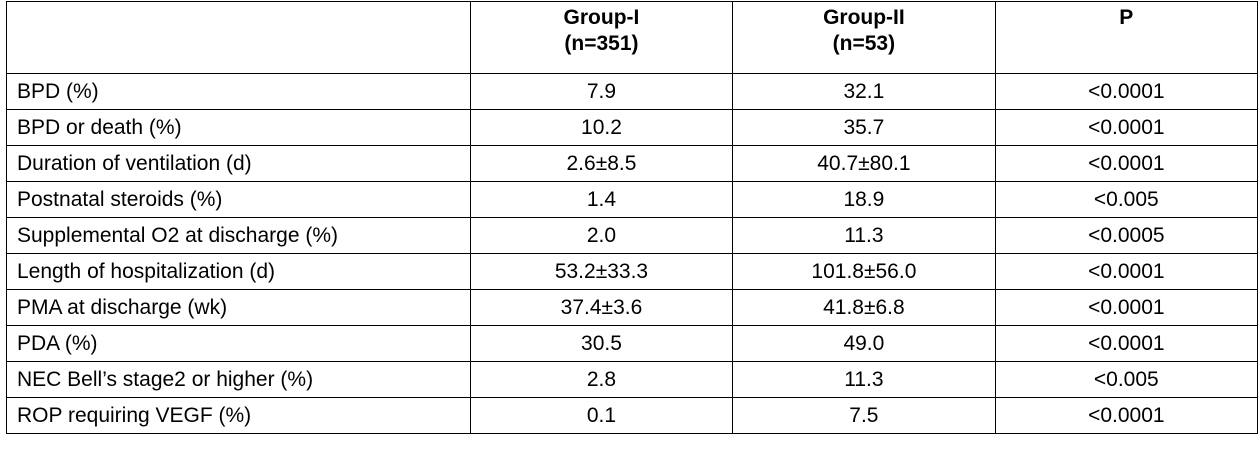 The image size is (1258, 454). Describe the element at coordinates (601, 17) in the screenshot. I see `header-group1-name: Group-I` at that location.